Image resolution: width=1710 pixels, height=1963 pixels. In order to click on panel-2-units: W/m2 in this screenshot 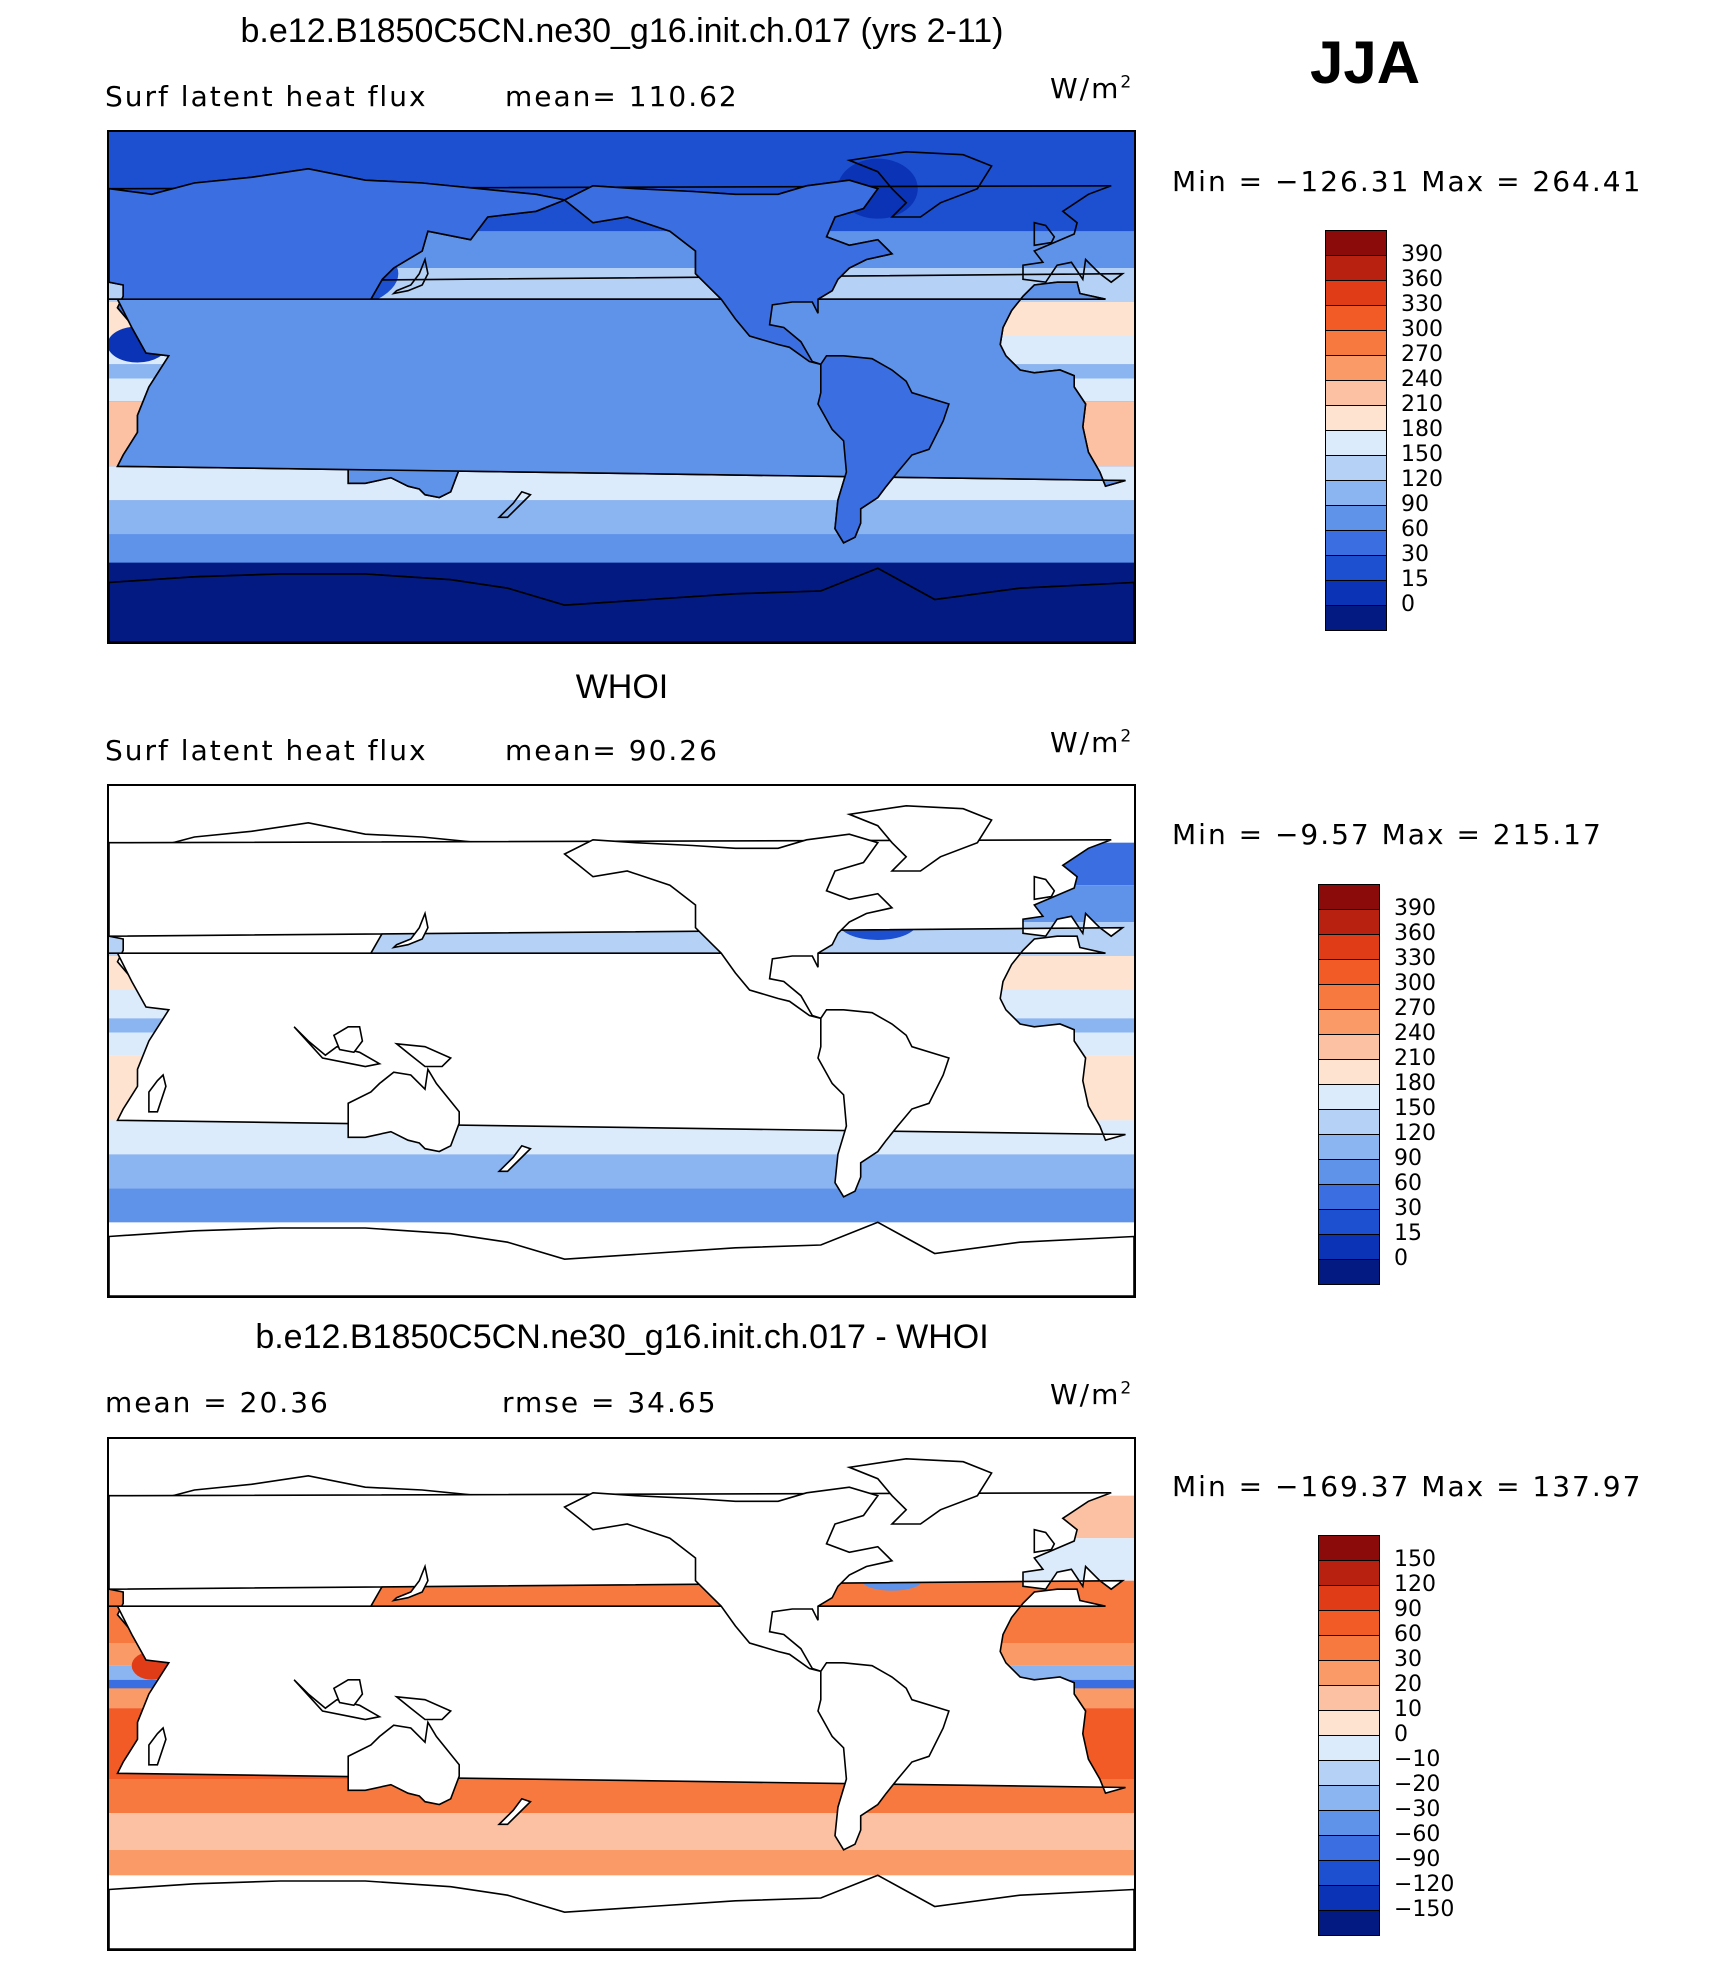, I will do `click(1092, 742)`.